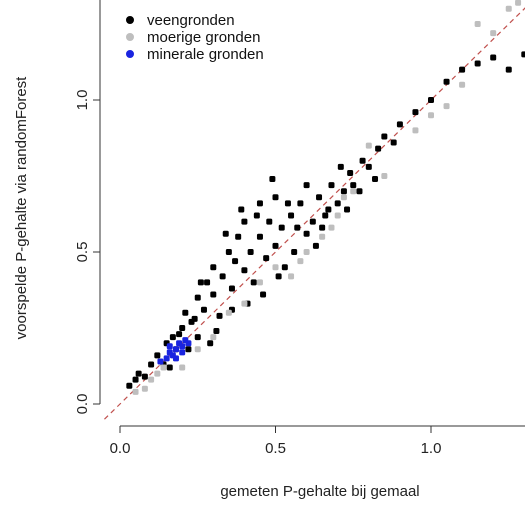  What do you see at coordinates (82, 100) in the screenshot?
I see `y-tick-label: 1.0` at bounding box center [82, 100].